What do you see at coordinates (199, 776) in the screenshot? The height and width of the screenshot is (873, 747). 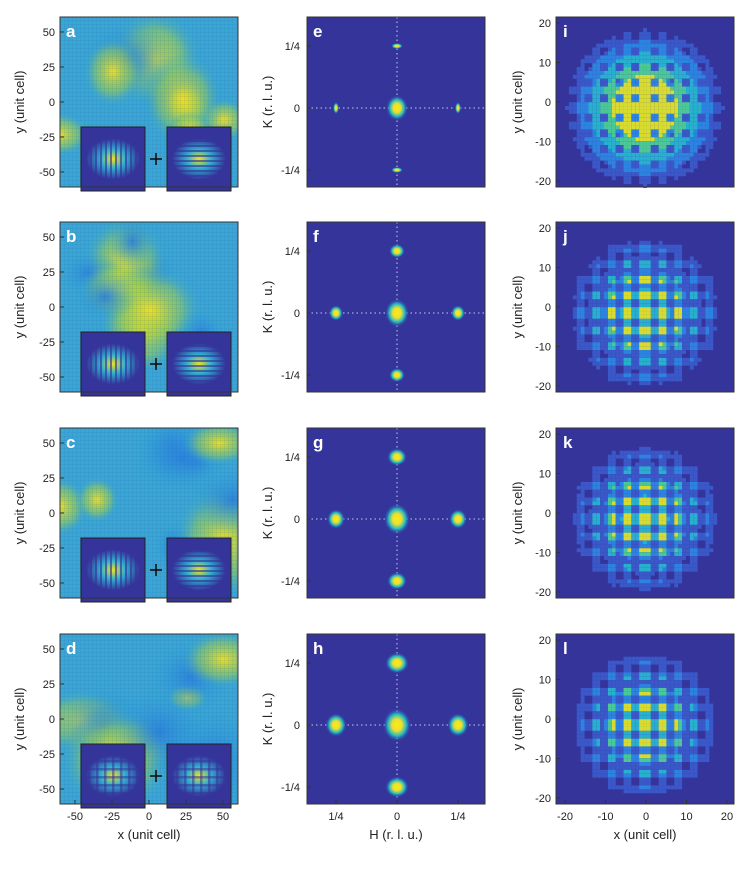 I see `right-inset` at bounding box center [199, 776].